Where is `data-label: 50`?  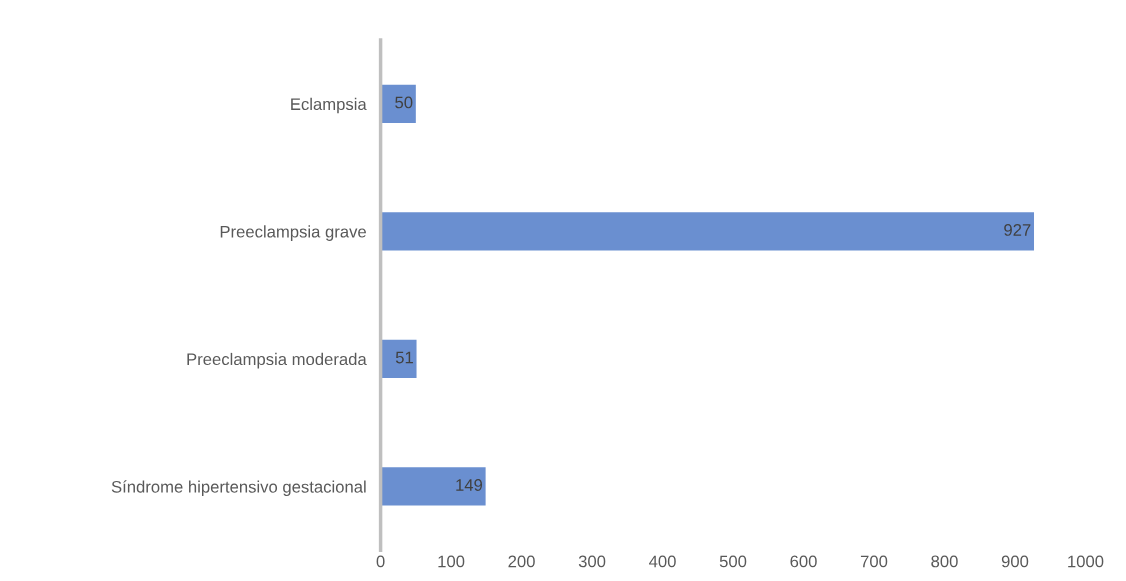 data-label: 50 is located at coordinates (404, 102).